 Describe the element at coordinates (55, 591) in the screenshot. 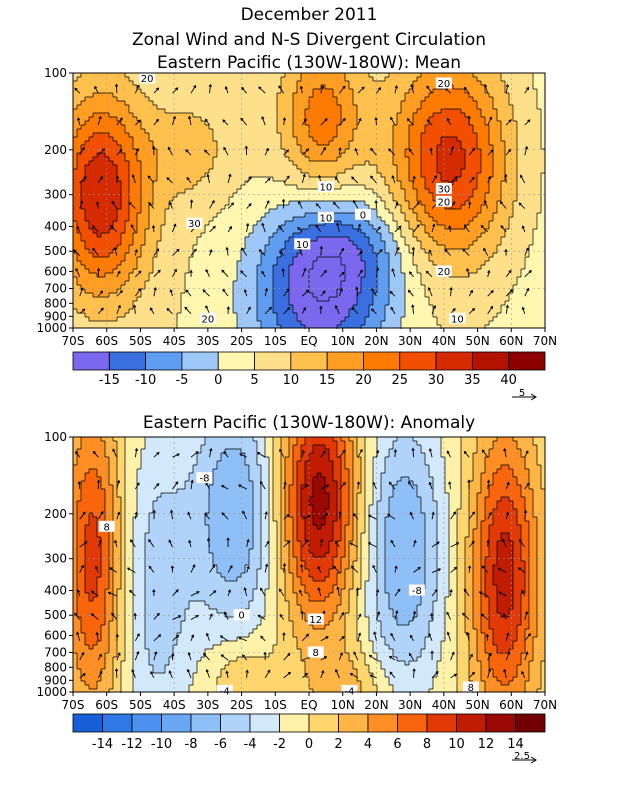

I see `y-tick-label: 400` at that location.